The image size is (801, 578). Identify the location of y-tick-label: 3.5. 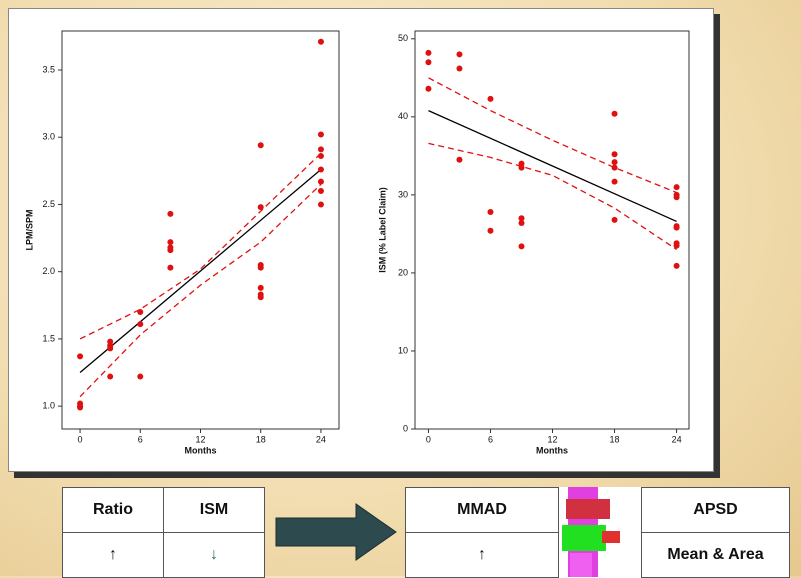
(48, 69).